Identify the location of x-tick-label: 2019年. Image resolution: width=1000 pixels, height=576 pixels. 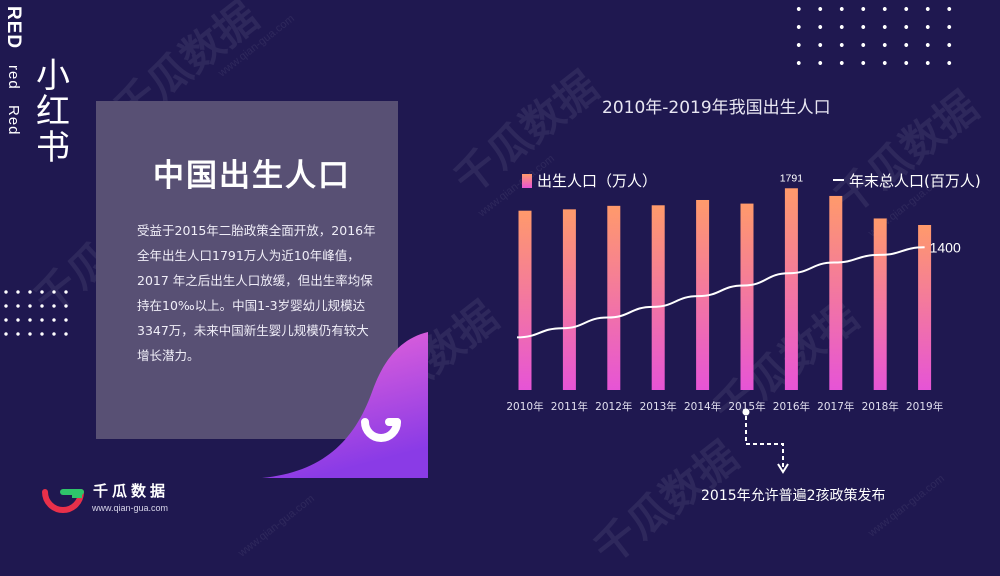
(924, 406).